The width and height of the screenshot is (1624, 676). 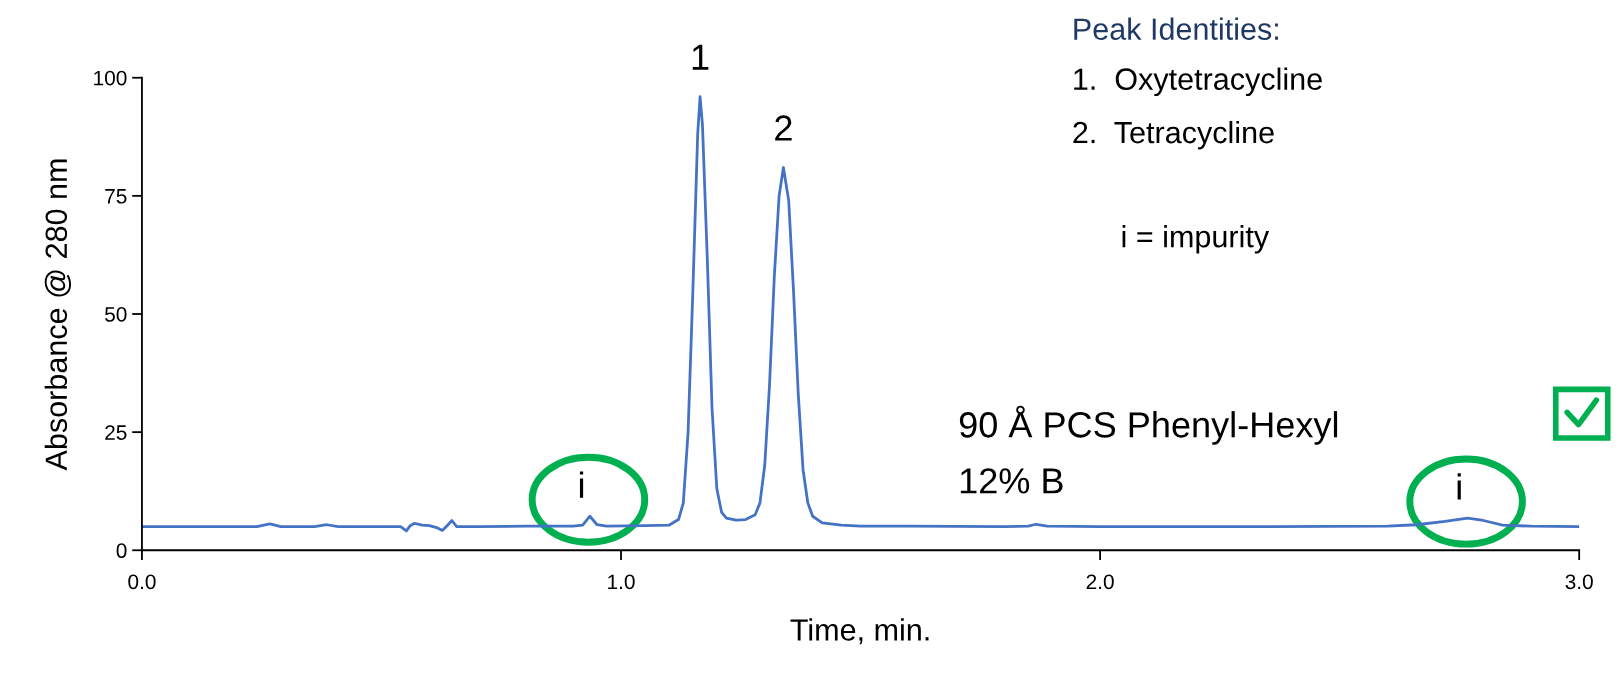 What do you see at coordinates (1148, 425) in the screenshot?
I see `annotation: 90 Å PCS Phenyl-Hexyl` at bounding box center [1148, 425].